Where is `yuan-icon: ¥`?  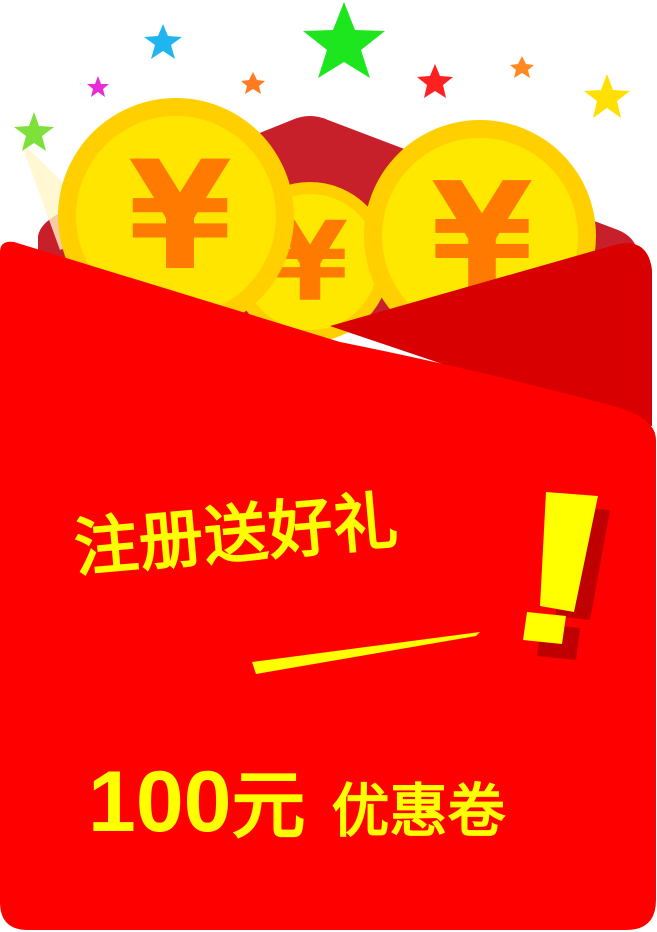
yuan-icon: ¥ is located at coordinates (180, 217).